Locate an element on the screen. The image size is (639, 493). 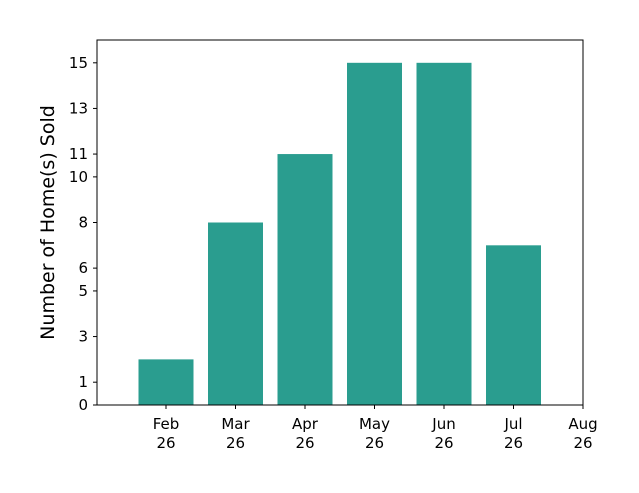
y-tick-label: 13 is located at coordinates (78, 108).